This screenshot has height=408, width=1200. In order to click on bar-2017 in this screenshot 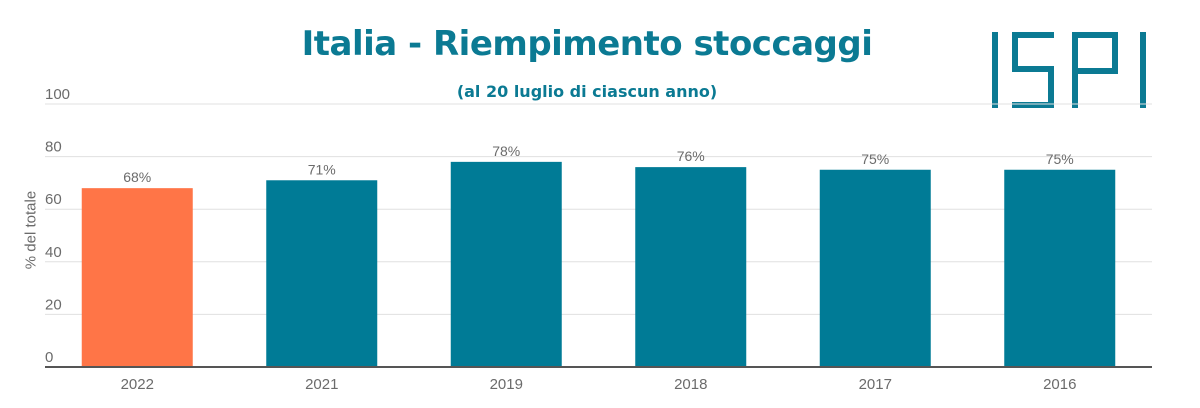, I will do `click(875, 268)`.